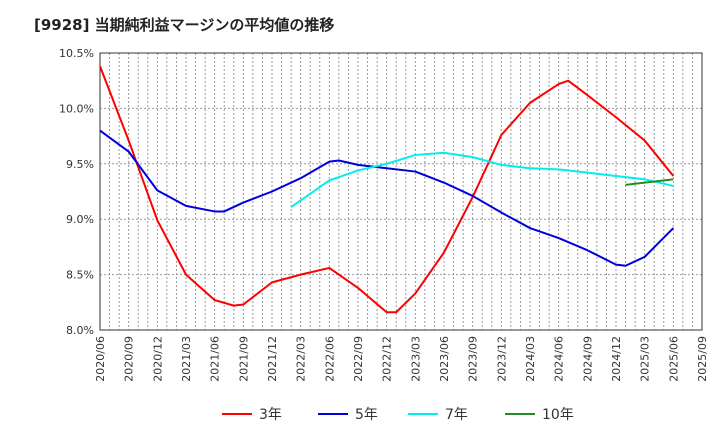 This screenshot has height=440, width=720. What do you see at coordinates (270, 415) in the screenshot?
I see `legend-label: 3年` at bounding box center [270, 415].